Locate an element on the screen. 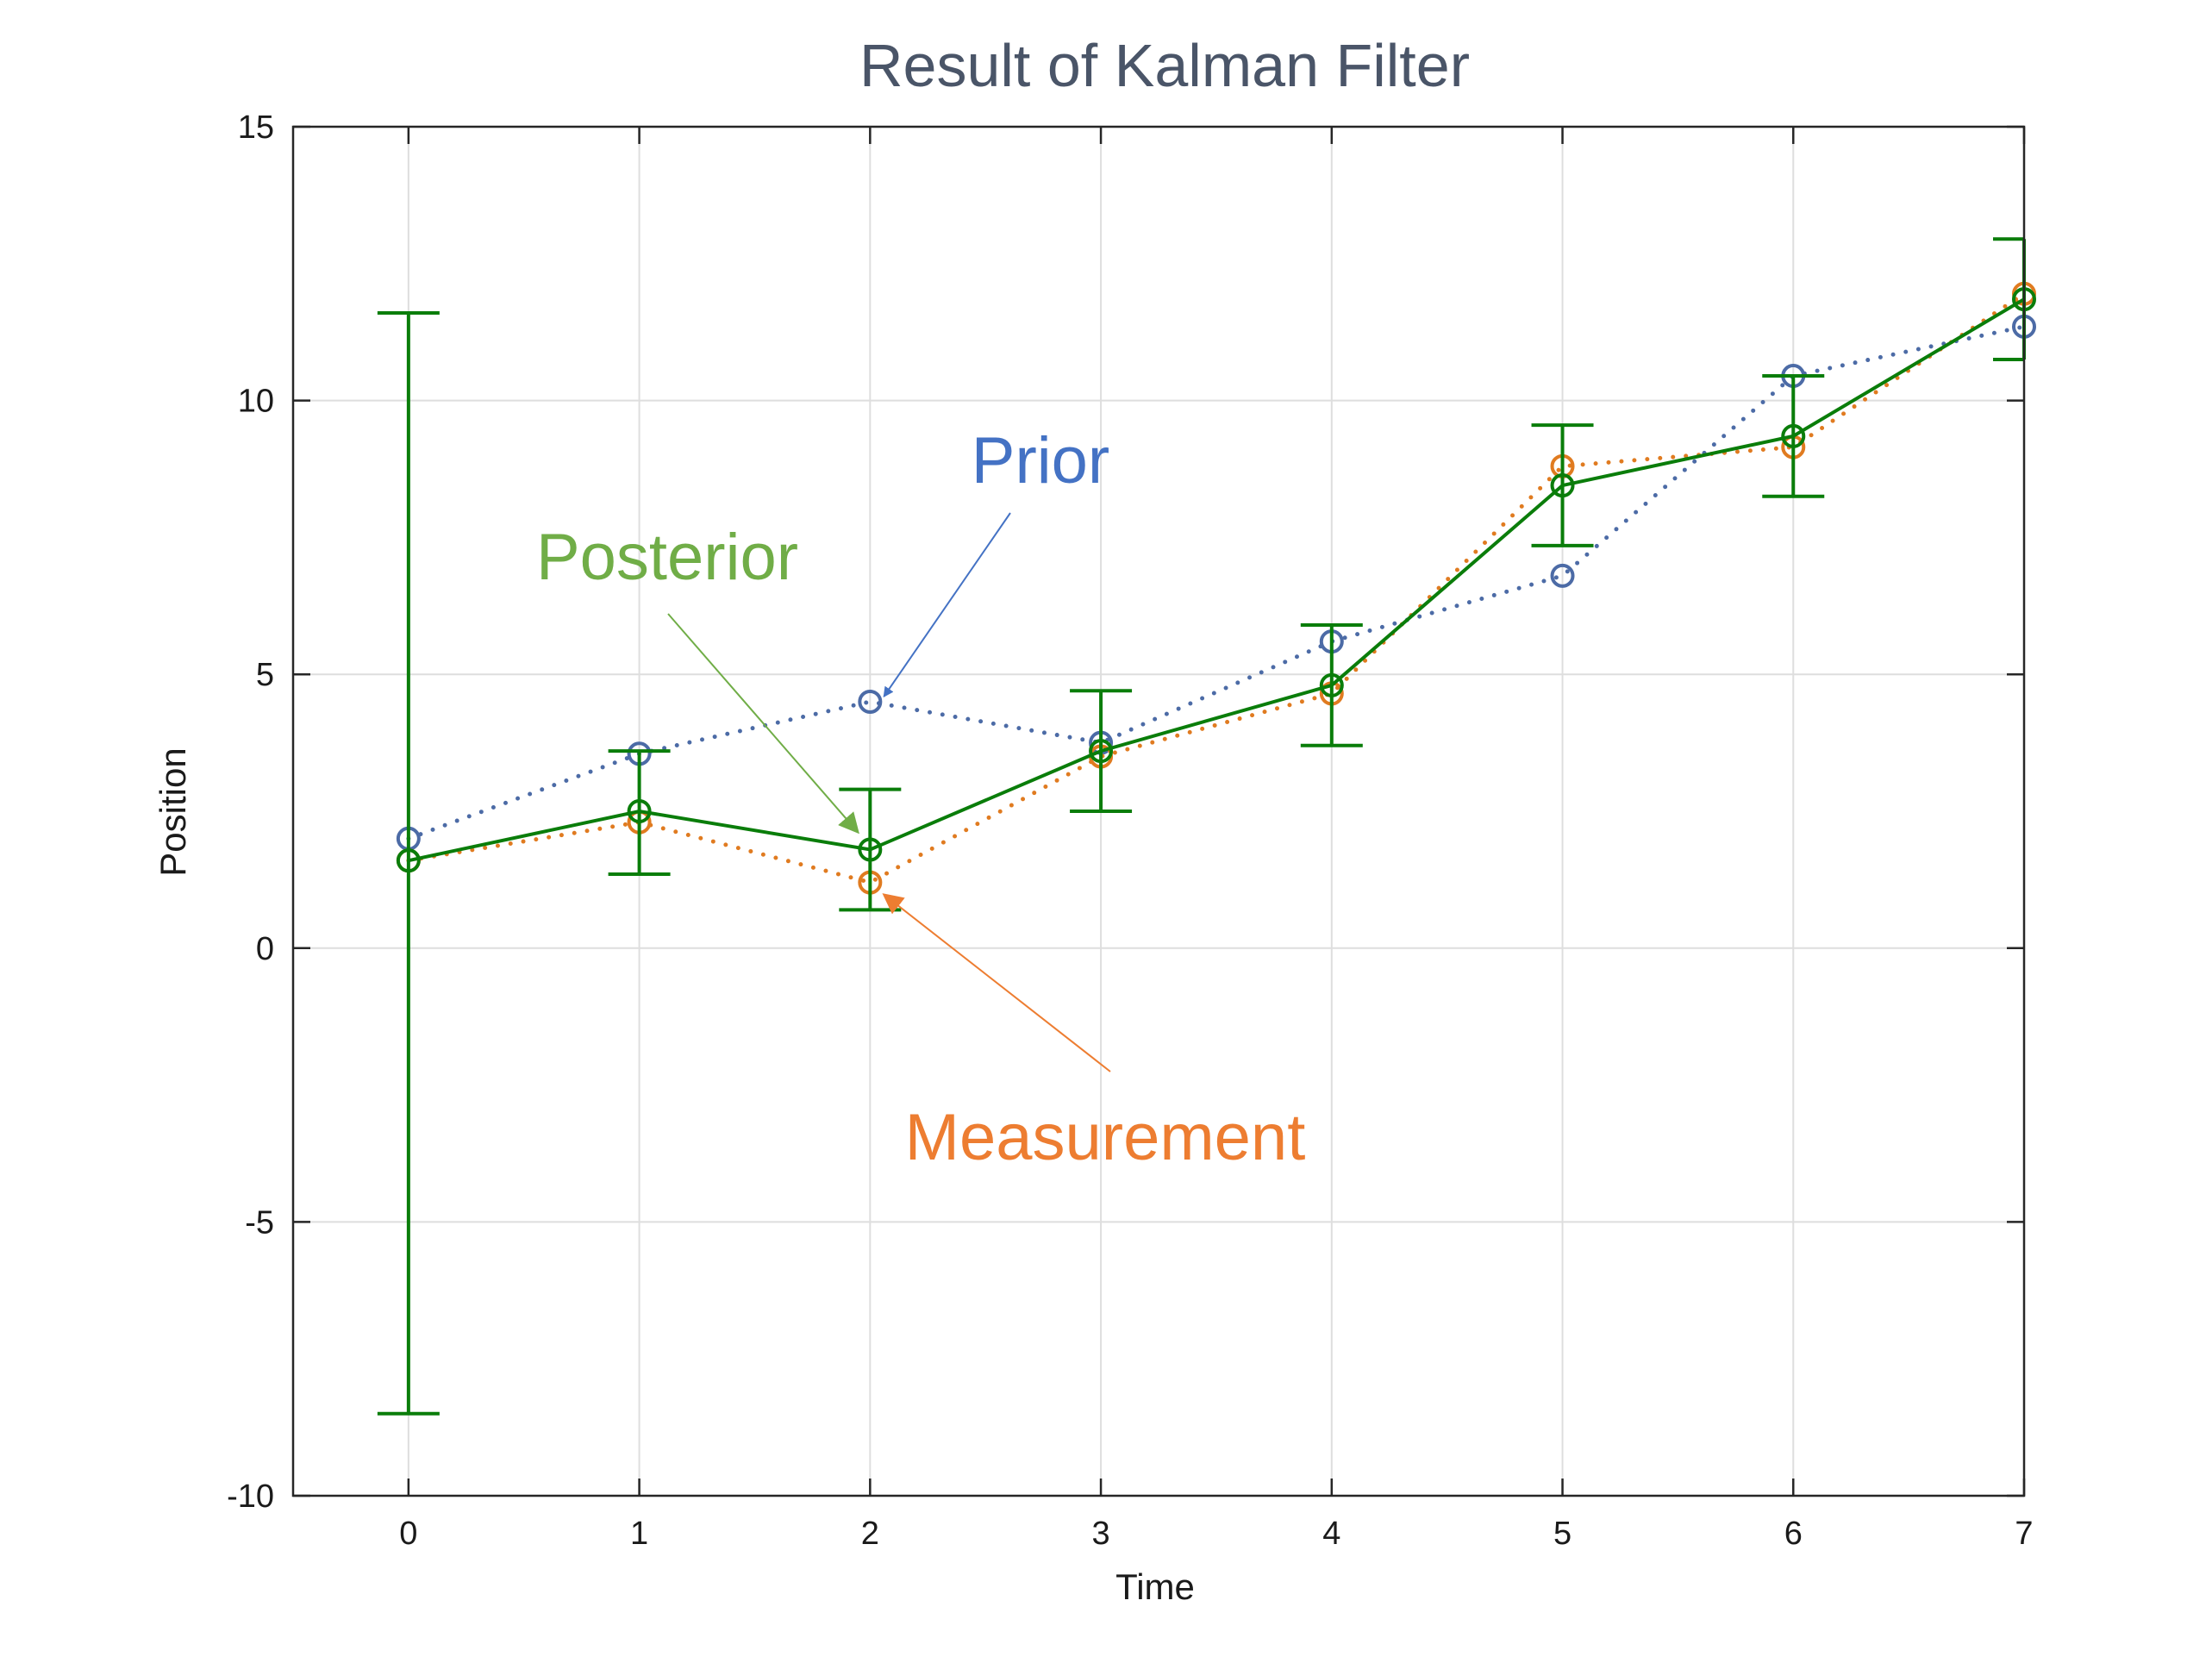  x-tick-label: 7 is located at coordinates (2024, 1534).